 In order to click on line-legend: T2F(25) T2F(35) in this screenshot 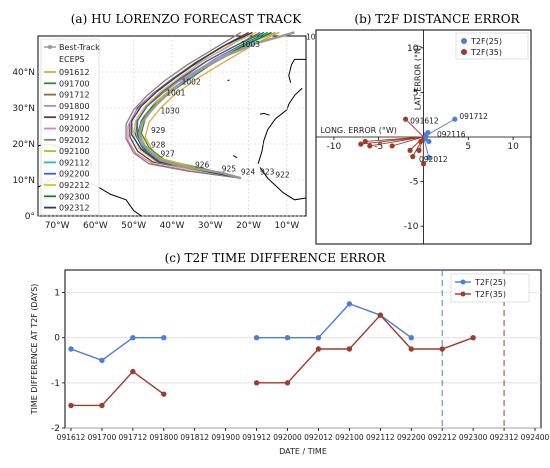, I will do `click(490, 288)`.